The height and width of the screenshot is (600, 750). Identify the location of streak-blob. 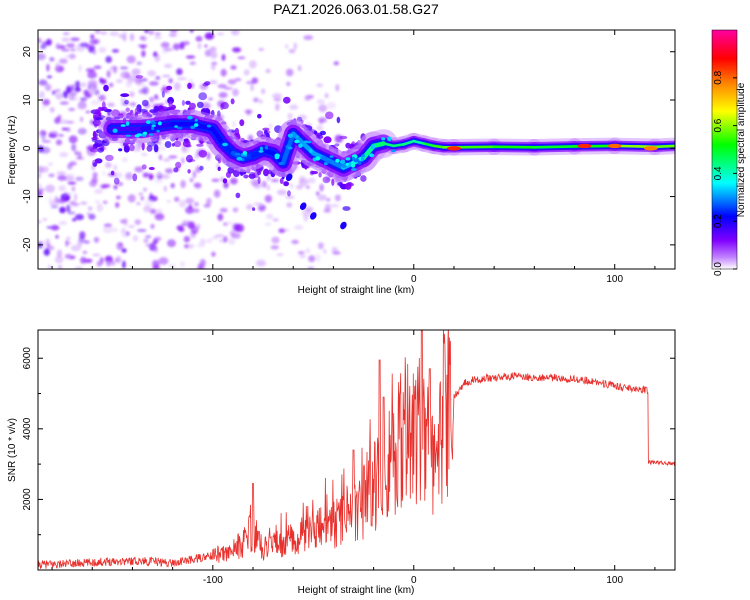
(303, 206).